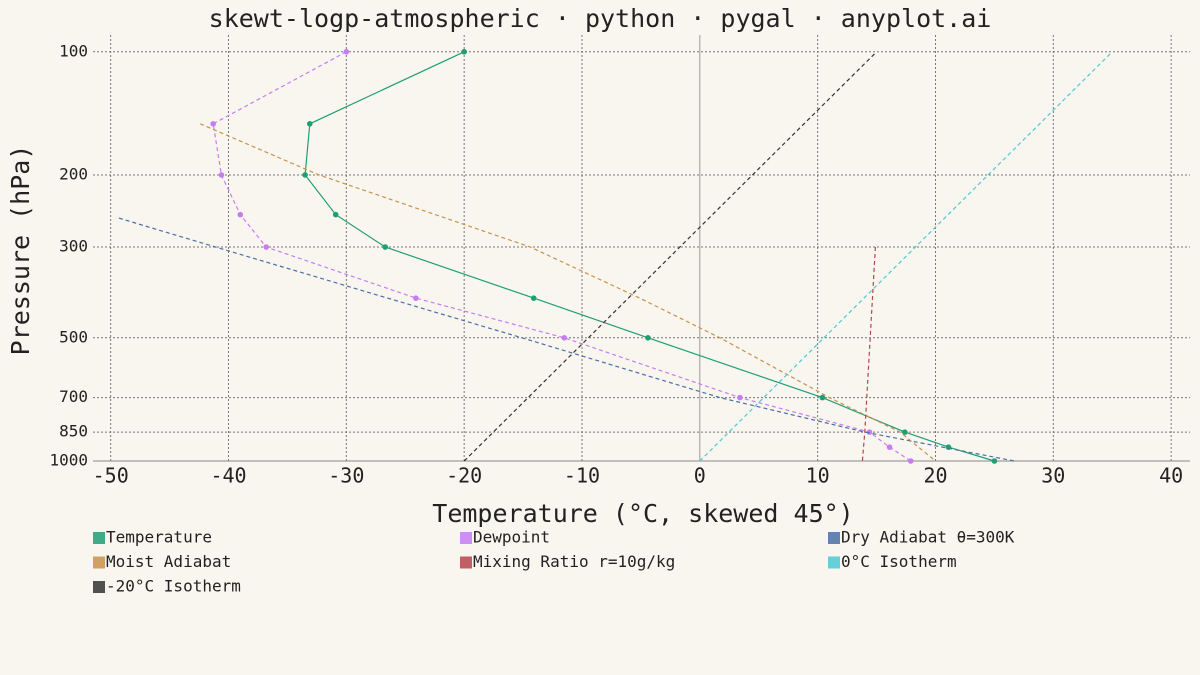 The image size is (1200, 675). Describe the element at coordinates (868, 354) in the screenshot. I see `series-line` at that location.